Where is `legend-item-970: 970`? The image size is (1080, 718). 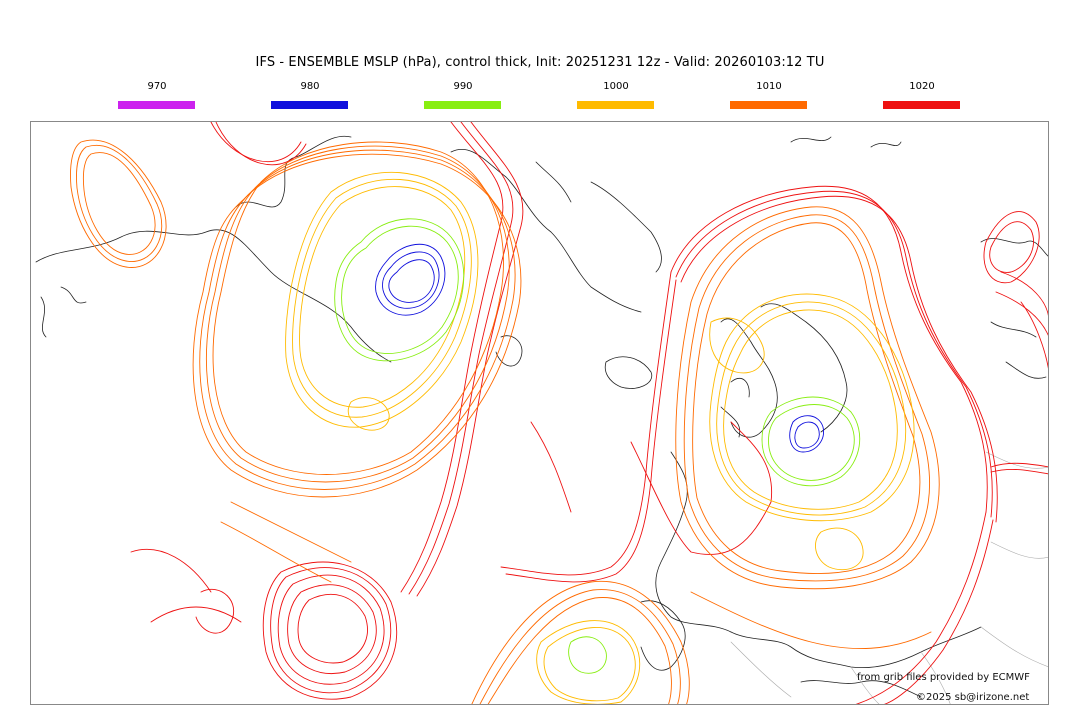 legend-item-970: 970 is located at coordinates (157, 95).